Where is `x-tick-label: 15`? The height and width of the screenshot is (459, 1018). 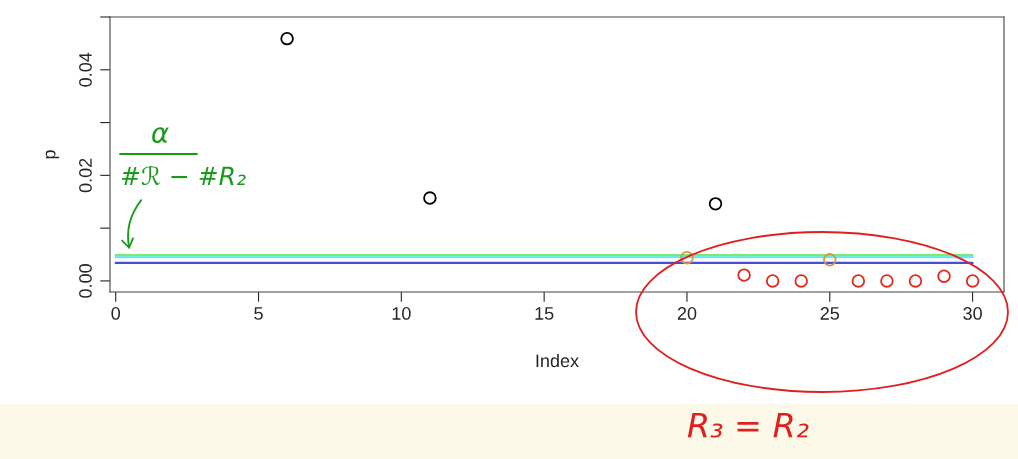 x-tick-label: 15 is located at coordinates (544, 313).